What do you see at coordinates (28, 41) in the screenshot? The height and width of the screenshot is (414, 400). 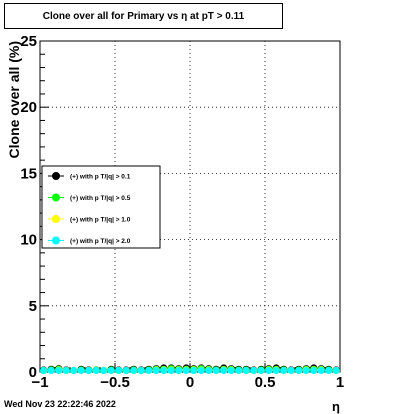 I see `y-tick-label: 25` at bounding box center [28, 41].